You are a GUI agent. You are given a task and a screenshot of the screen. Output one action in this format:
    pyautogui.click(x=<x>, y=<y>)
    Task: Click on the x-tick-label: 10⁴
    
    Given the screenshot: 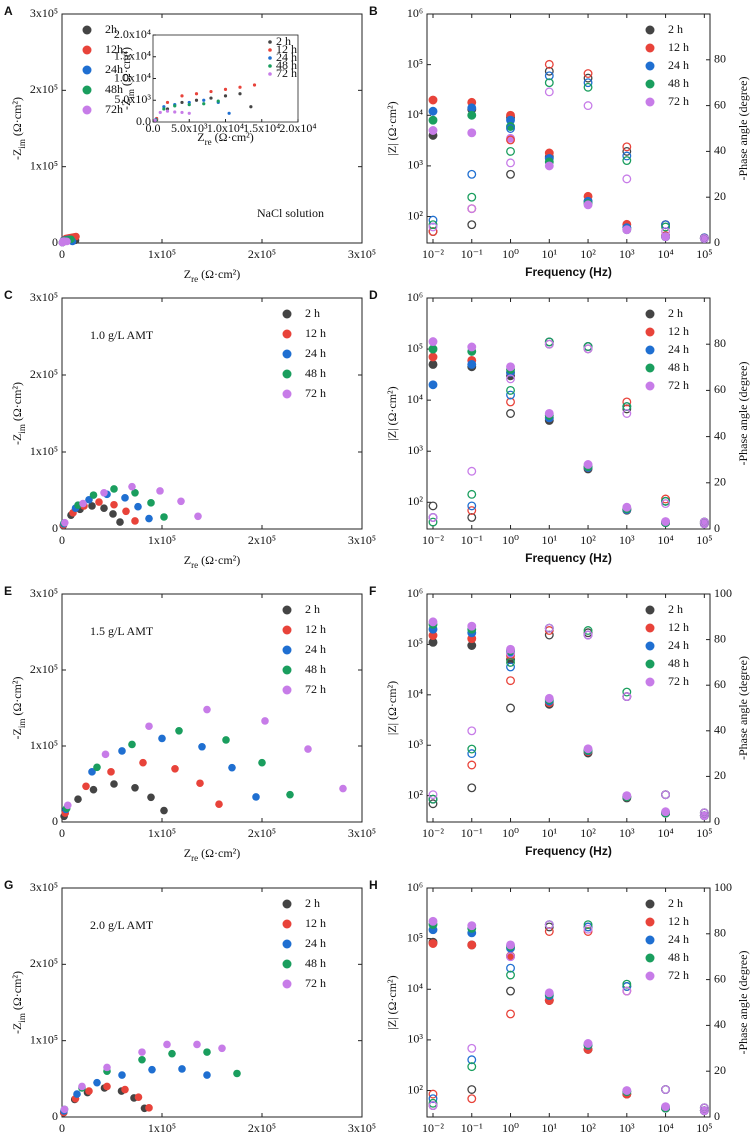 What is the action you would take?
    pyautogui.click(x=665, y=254)
    